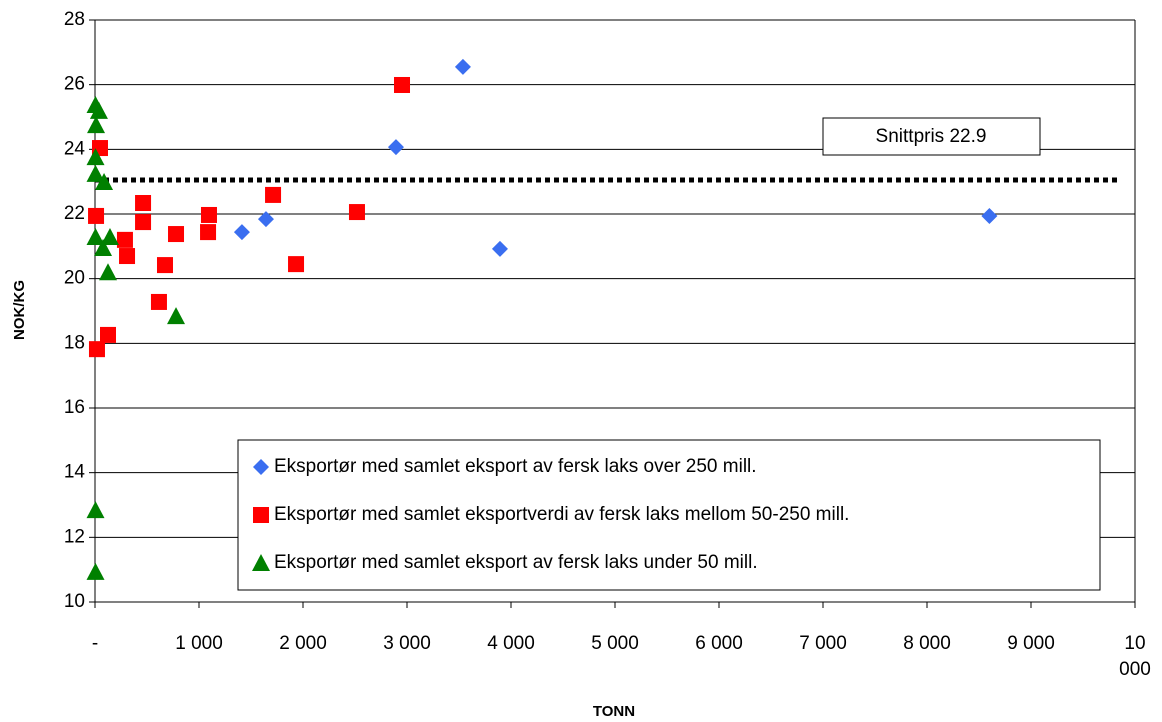  I want to click on x-tick-label: 4 000, so click(511, 643).